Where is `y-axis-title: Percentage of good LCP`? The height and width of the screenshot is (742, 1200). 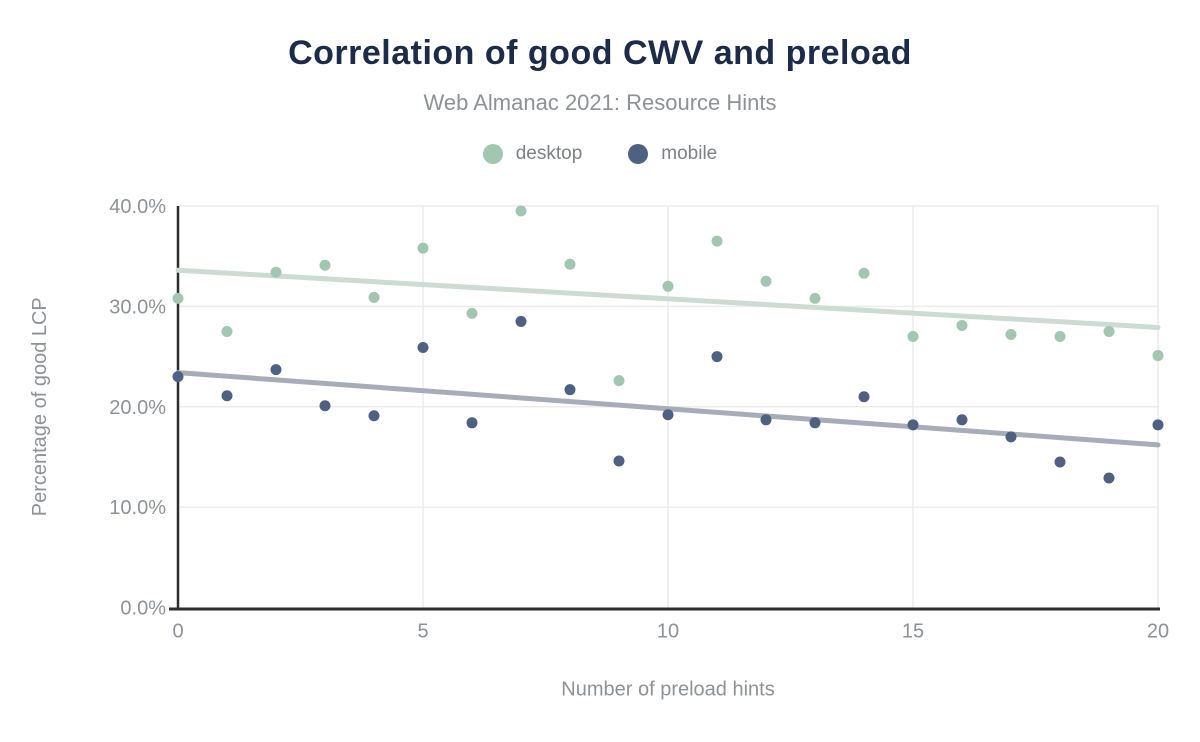
y-axis-title: Percentage of good LCP is located at coordinates (40, 406).